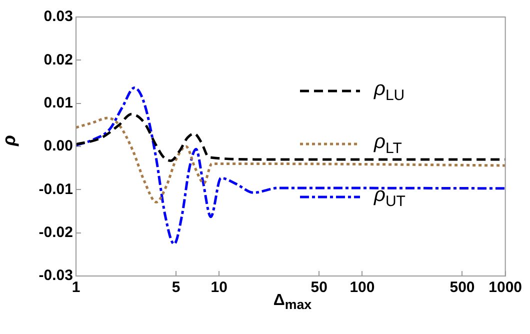  Describe the element at coordinates (55, 189) in the screenshot. I see `y-tick-label: -0.01` at that location.